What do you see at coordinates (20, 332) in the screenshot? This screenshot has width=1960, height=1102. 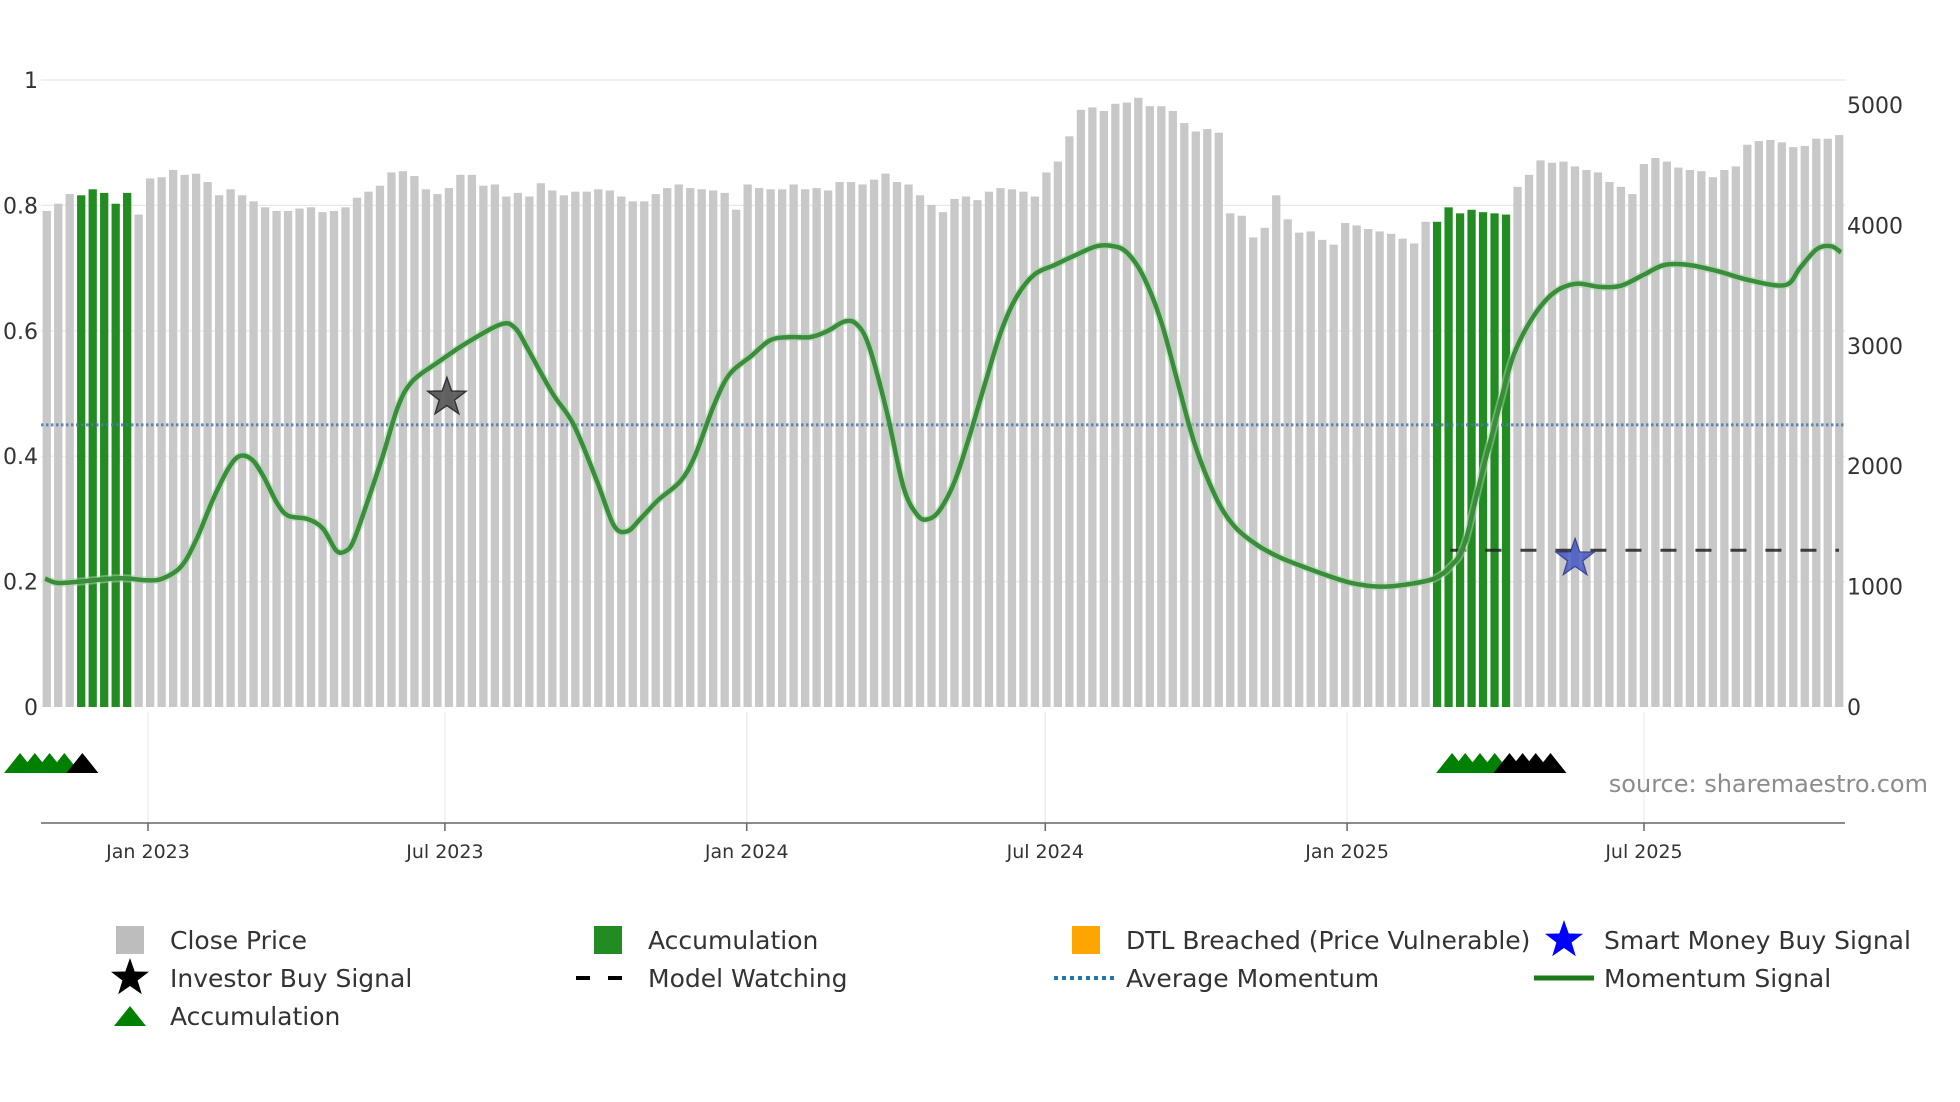 I see `left-tick-label: 0.6` at bounding box center [20, 332].